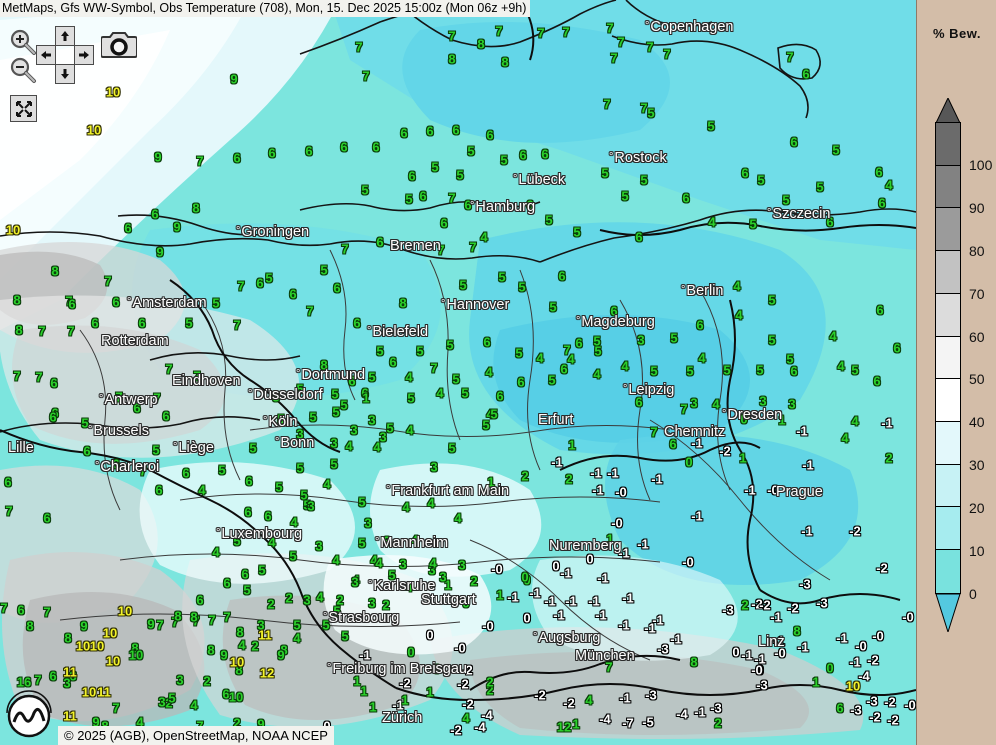 This screenshot has width=996, height=745. Describe the element at coordinates (977, 250) in the screenshot. I see `legend-tick-label: 80` at that location.